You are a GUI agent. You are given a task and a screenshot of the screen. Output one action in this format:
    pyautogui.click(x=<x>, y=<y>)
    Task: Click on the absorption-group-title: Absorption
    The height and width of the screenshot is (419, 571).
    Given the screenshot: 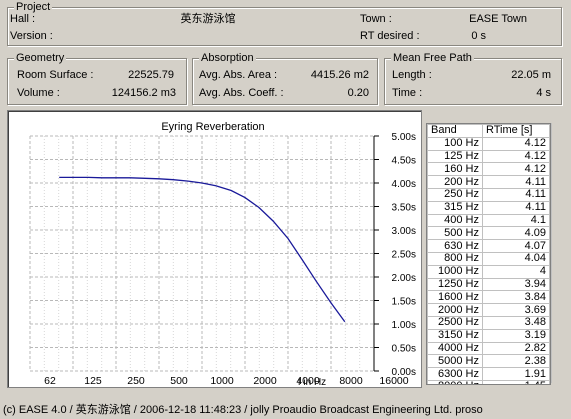 What is the action you would take?
    pyautogui.click(x=227, y=58)
    